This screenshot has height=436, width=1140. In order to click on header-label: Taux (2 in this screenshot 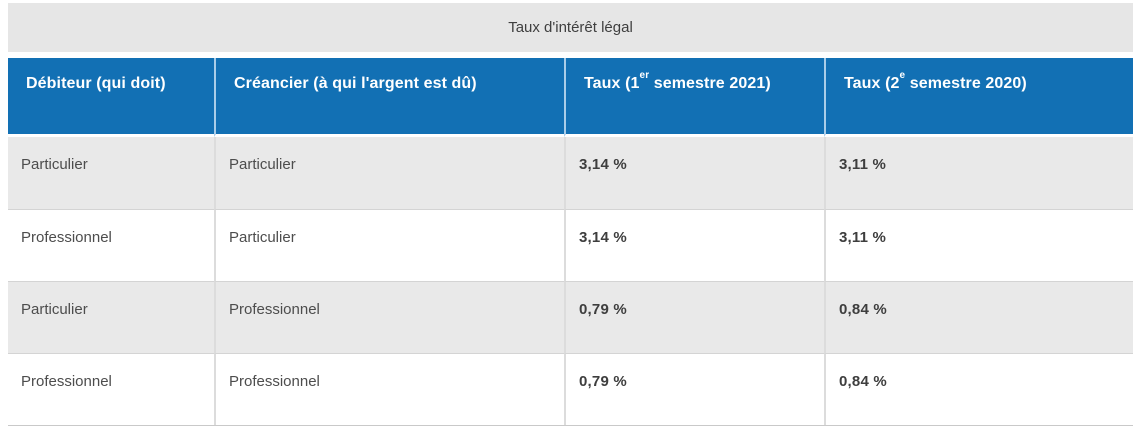, I will do `click(872, 83)`.